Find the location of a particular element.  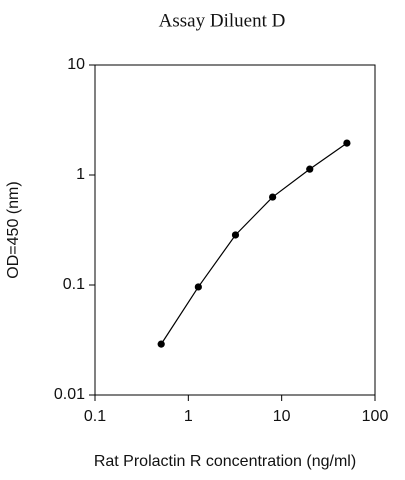

x-tick-label: 100 is located at coordinates (375, 416).